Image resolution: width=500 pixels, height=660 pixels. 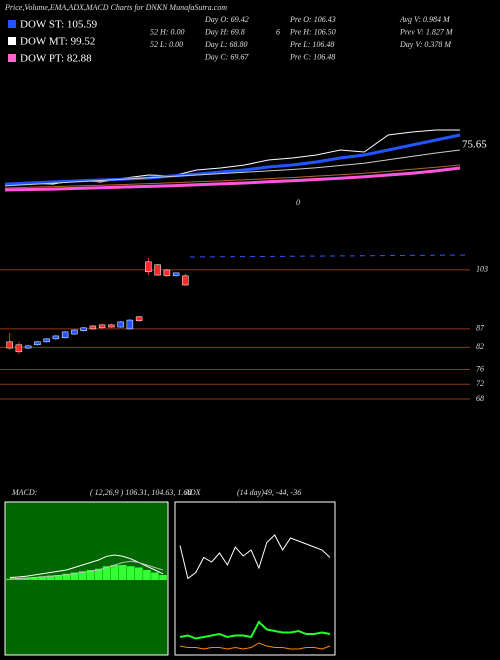 What do you see at coordinates (140, 492) in the screenshot?
I see `panel-subtitle: ( 12,26,9 ) 106.31, 104.63, 1.68` at bounding box center [140, 492].